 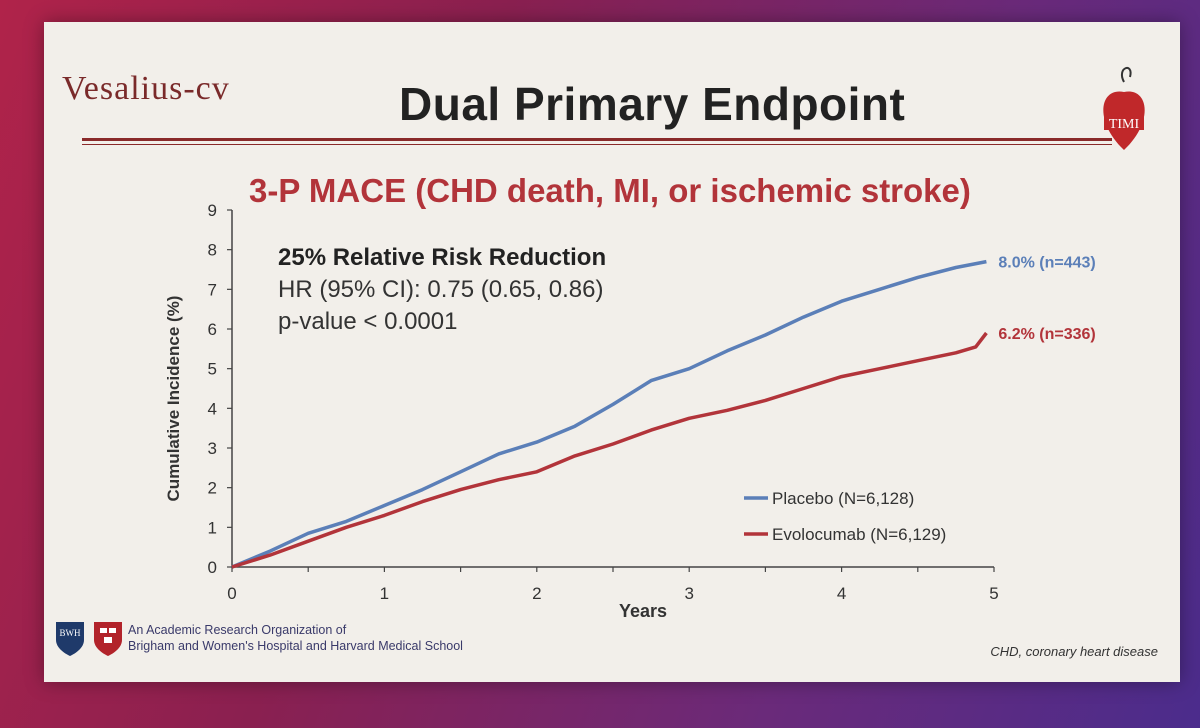 What do you see at coordinates (384, 593) in the screenshot?
I see `x-tick-label: 1` at bounding box center [384, 593].